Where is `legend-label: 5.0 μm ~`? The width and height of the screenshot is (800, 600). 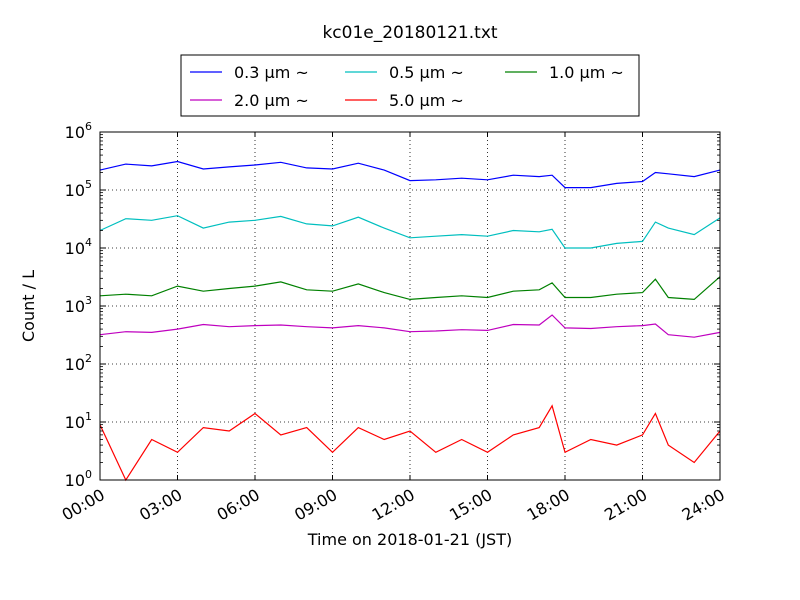 legend-label: 5.0 μm ~ is located at coordinates (426, 100).